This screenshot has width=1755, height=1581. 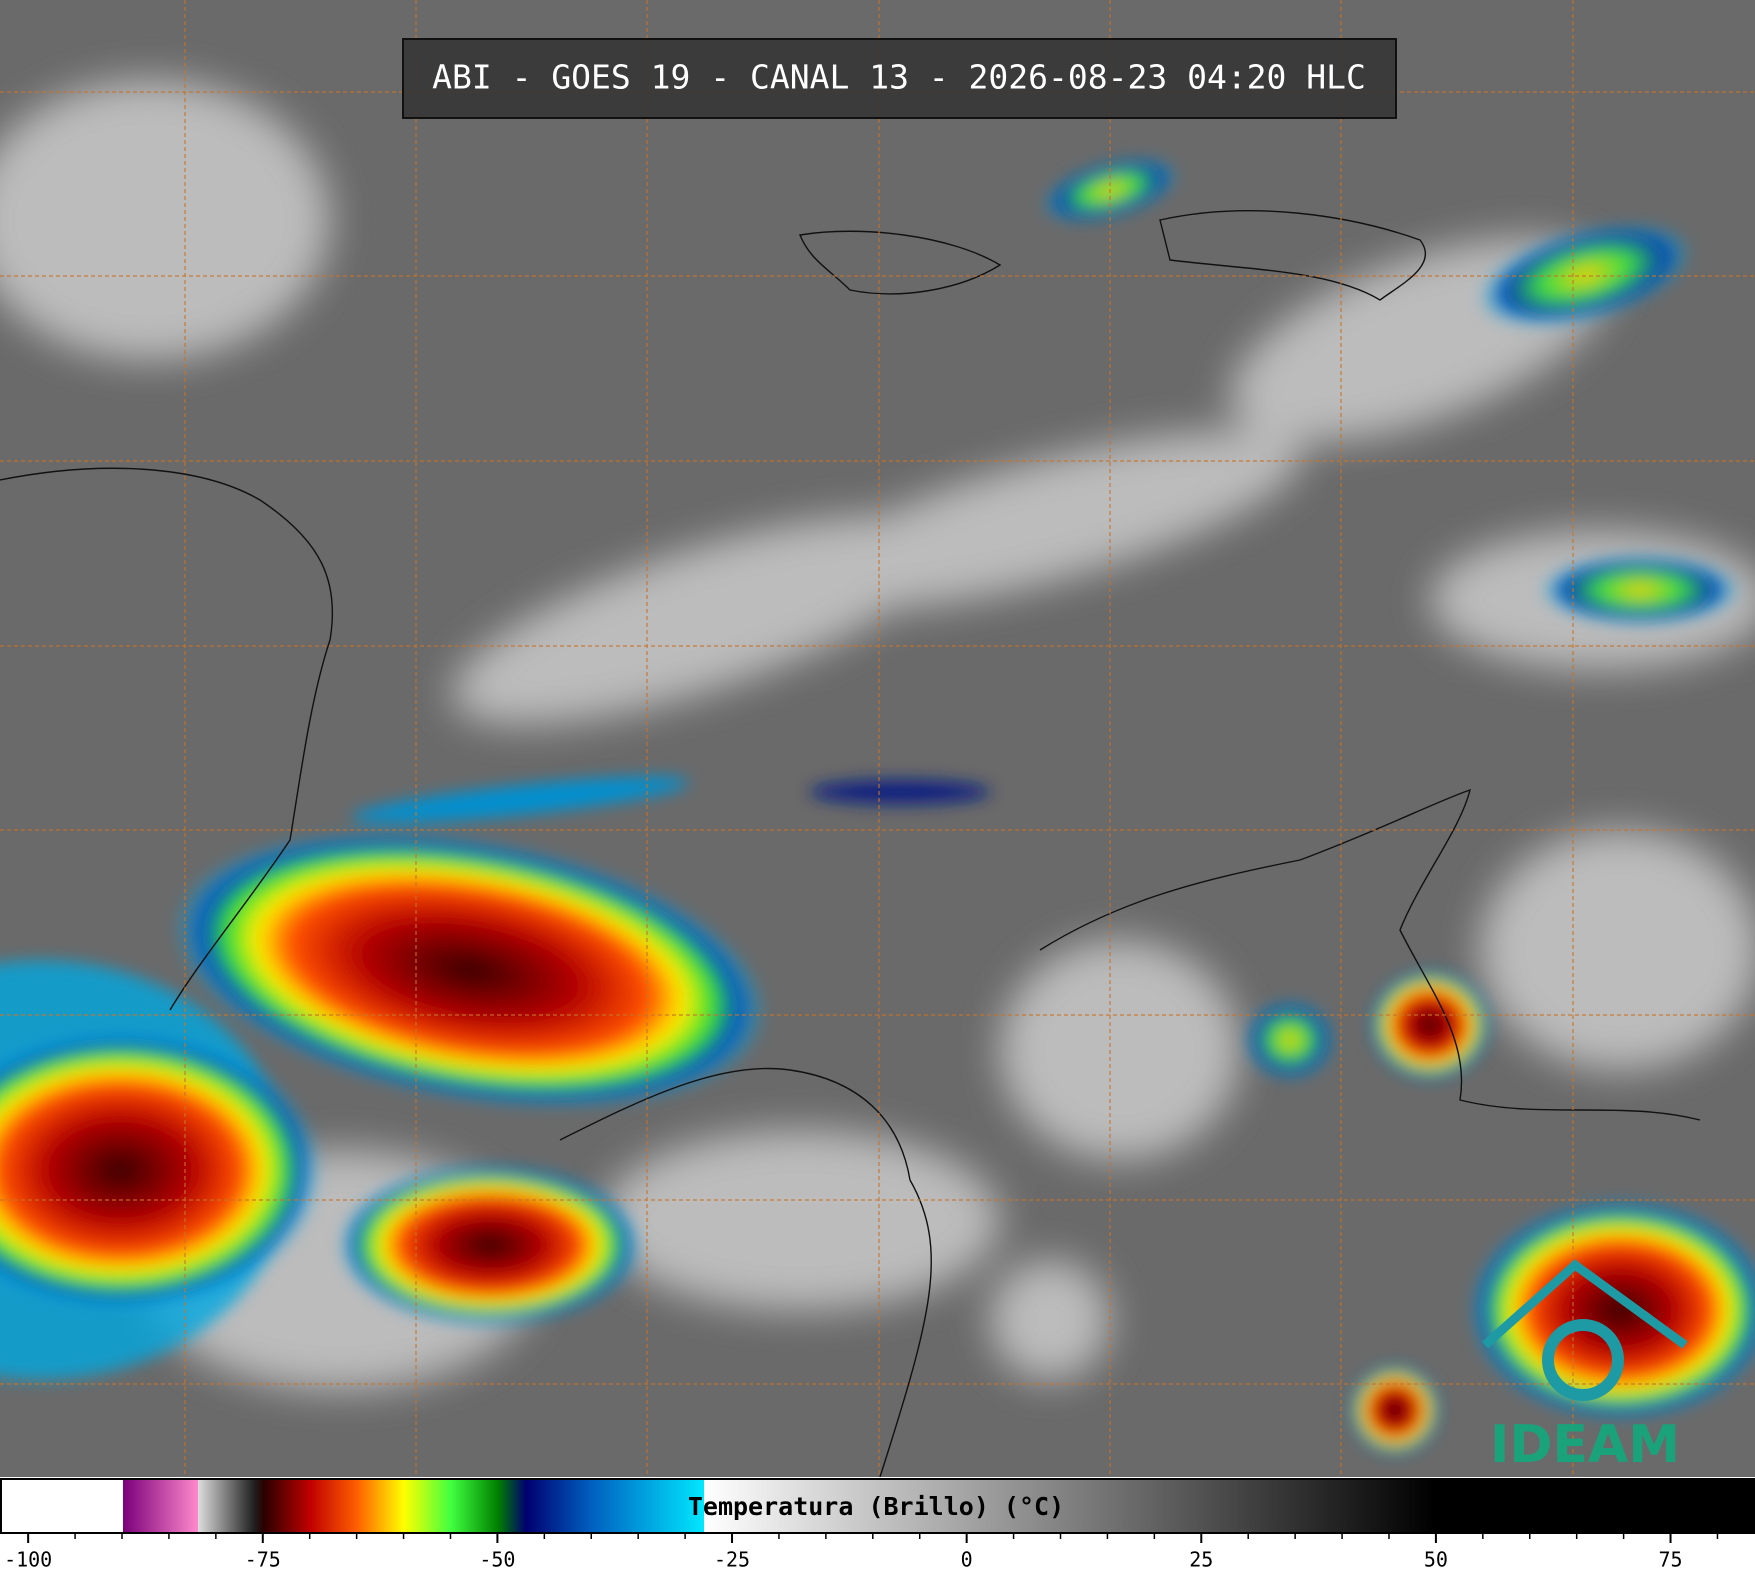 I want to click on tick-label: -75, so click(x=263, y=1560).